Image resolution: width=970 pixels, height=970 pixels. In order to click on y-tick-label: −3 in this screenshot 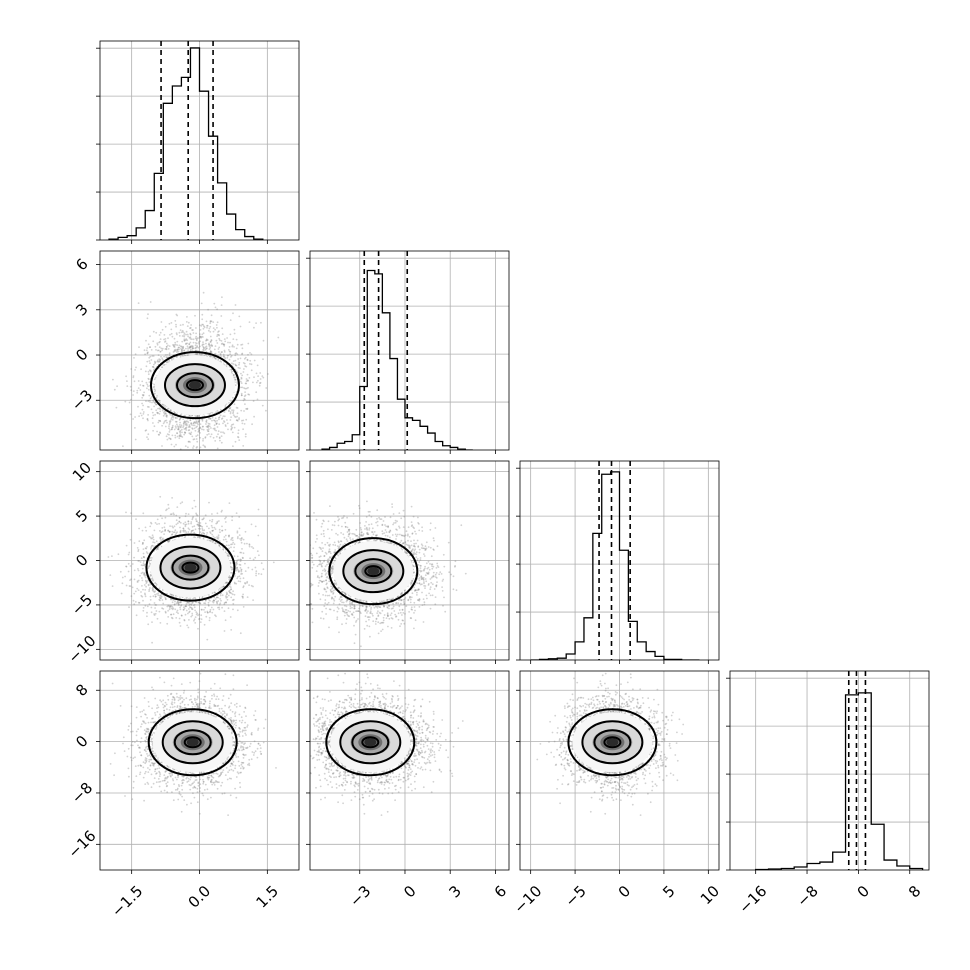, I will do `click(82, 400)`.